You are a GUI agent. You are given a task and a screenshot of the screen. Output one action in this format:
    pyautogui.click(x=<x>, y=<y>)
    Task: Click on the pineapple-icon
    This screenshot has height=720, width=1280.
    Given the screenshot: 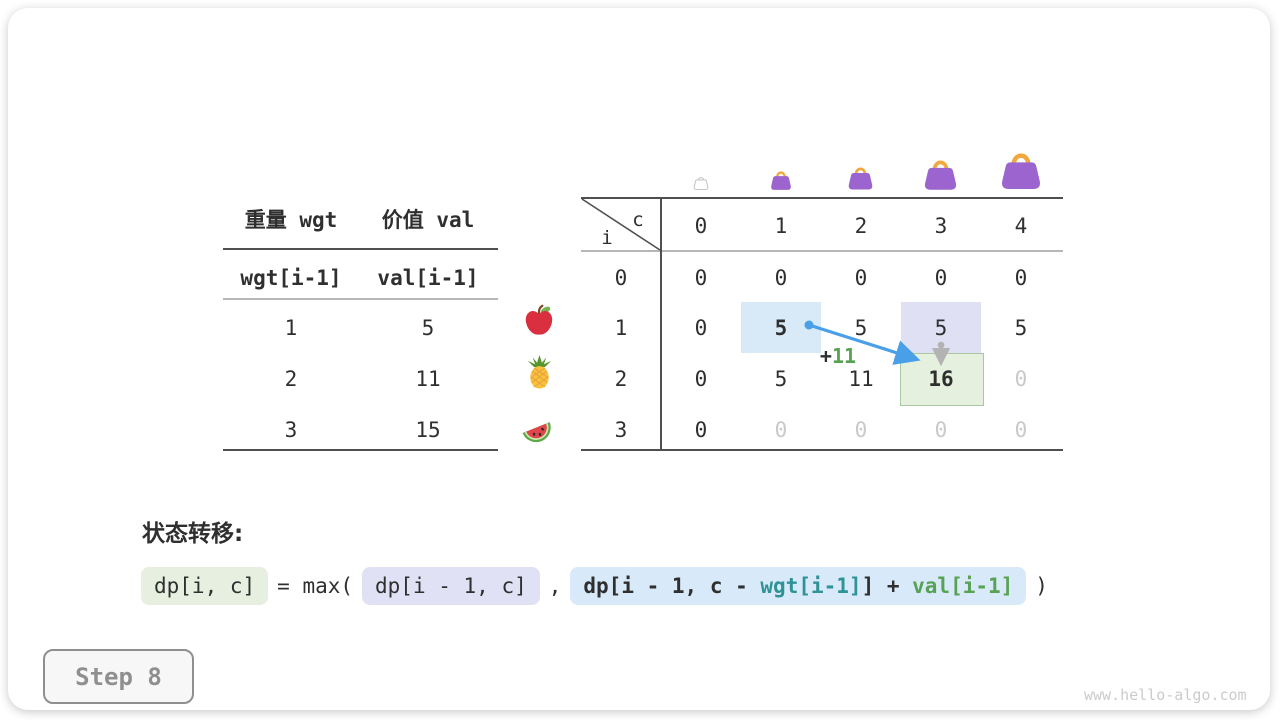 What is the action you would take?
    pyautogui.click(x=539, y=372)
    